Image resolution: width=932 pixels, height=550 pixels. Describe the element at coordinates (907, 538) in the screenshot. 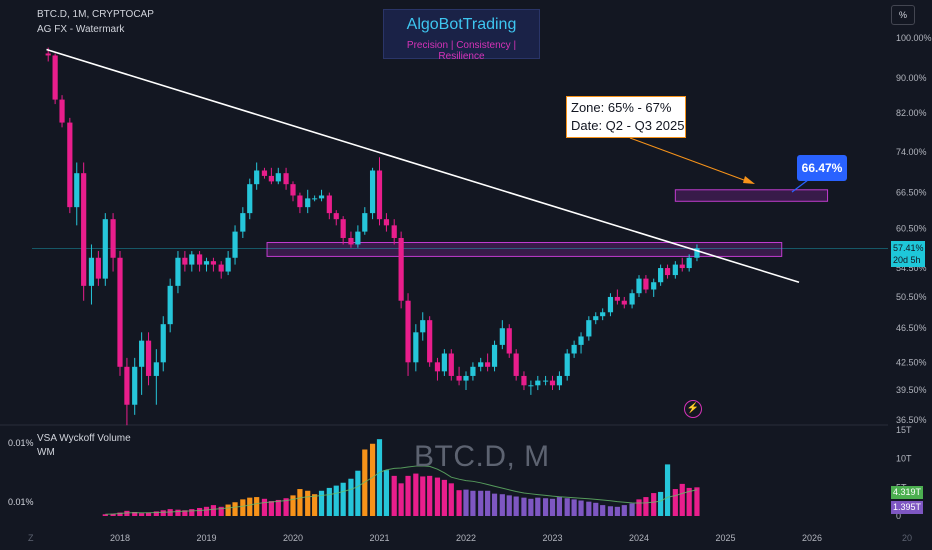

I see `time-axis-corner-label: 20` at that location.